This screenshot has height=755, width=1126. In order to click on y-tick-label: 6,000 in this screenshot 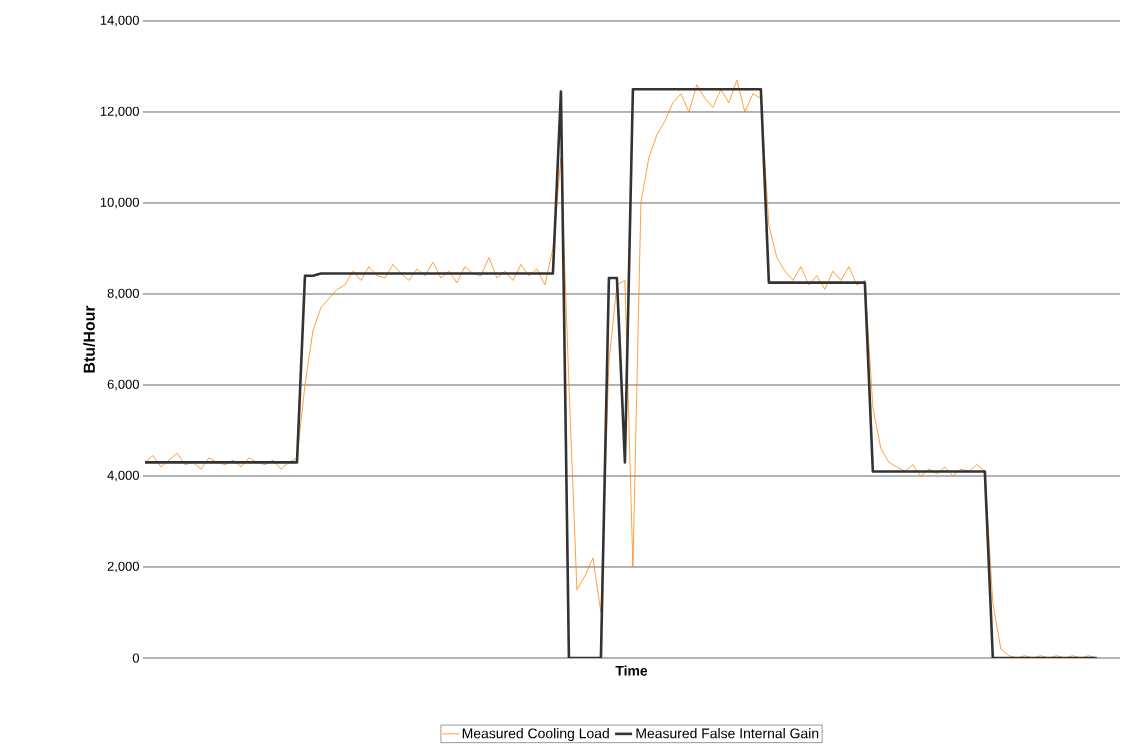, I will do `click(123, 385)`.